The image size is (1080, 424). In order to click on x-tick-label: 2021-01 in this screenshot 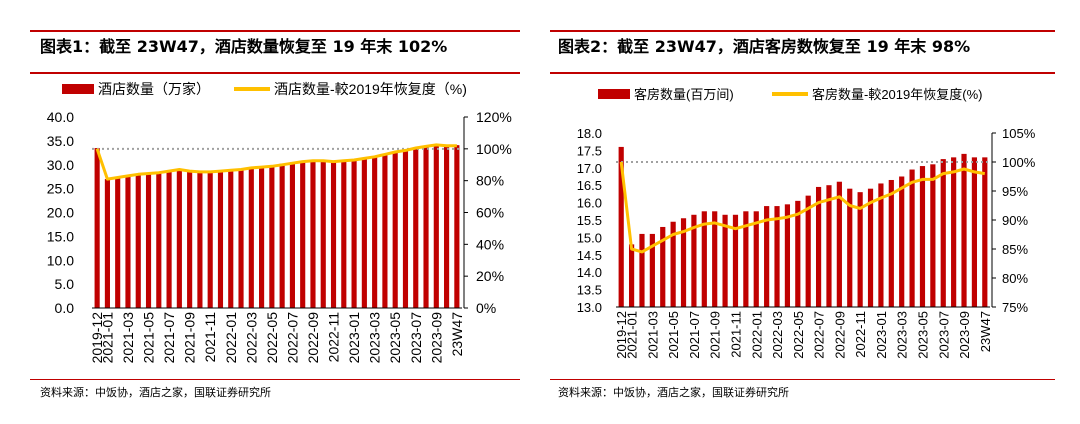, I will do `click(632, 335)`.